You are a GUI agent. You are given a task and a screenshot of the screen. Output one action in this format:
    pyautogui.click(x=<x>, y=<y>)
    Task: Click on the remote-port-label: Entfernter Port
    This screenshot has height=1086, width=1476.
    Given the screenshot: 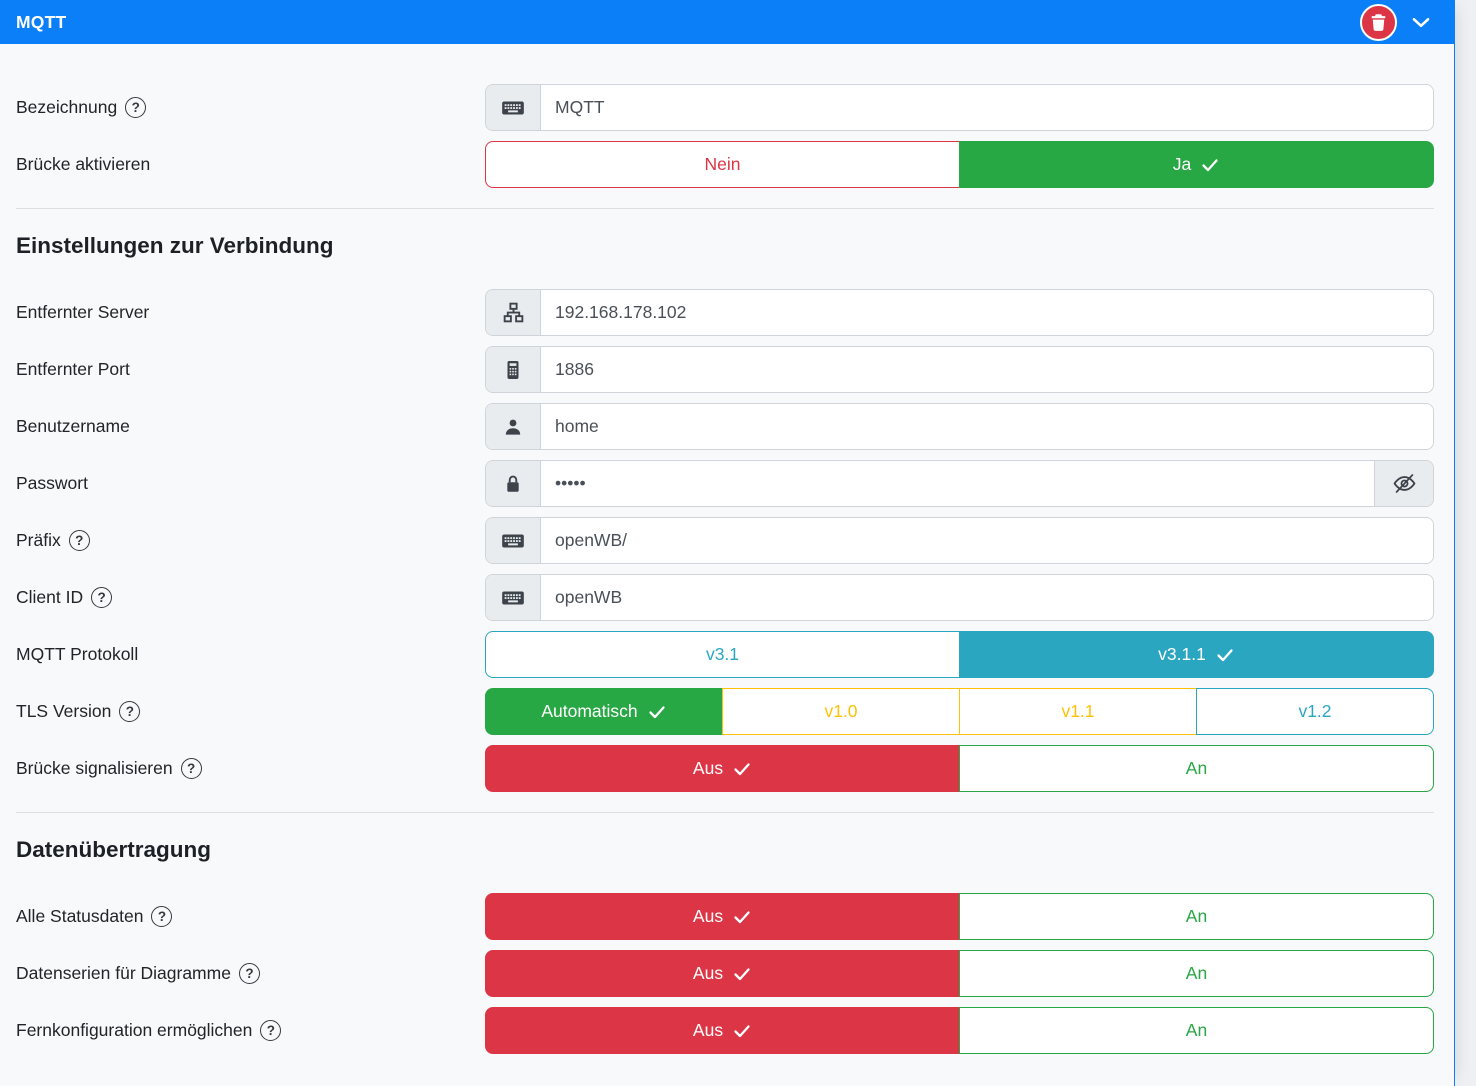 What is the action you would take?
    pyautogui.click(x=73, y=369)
    